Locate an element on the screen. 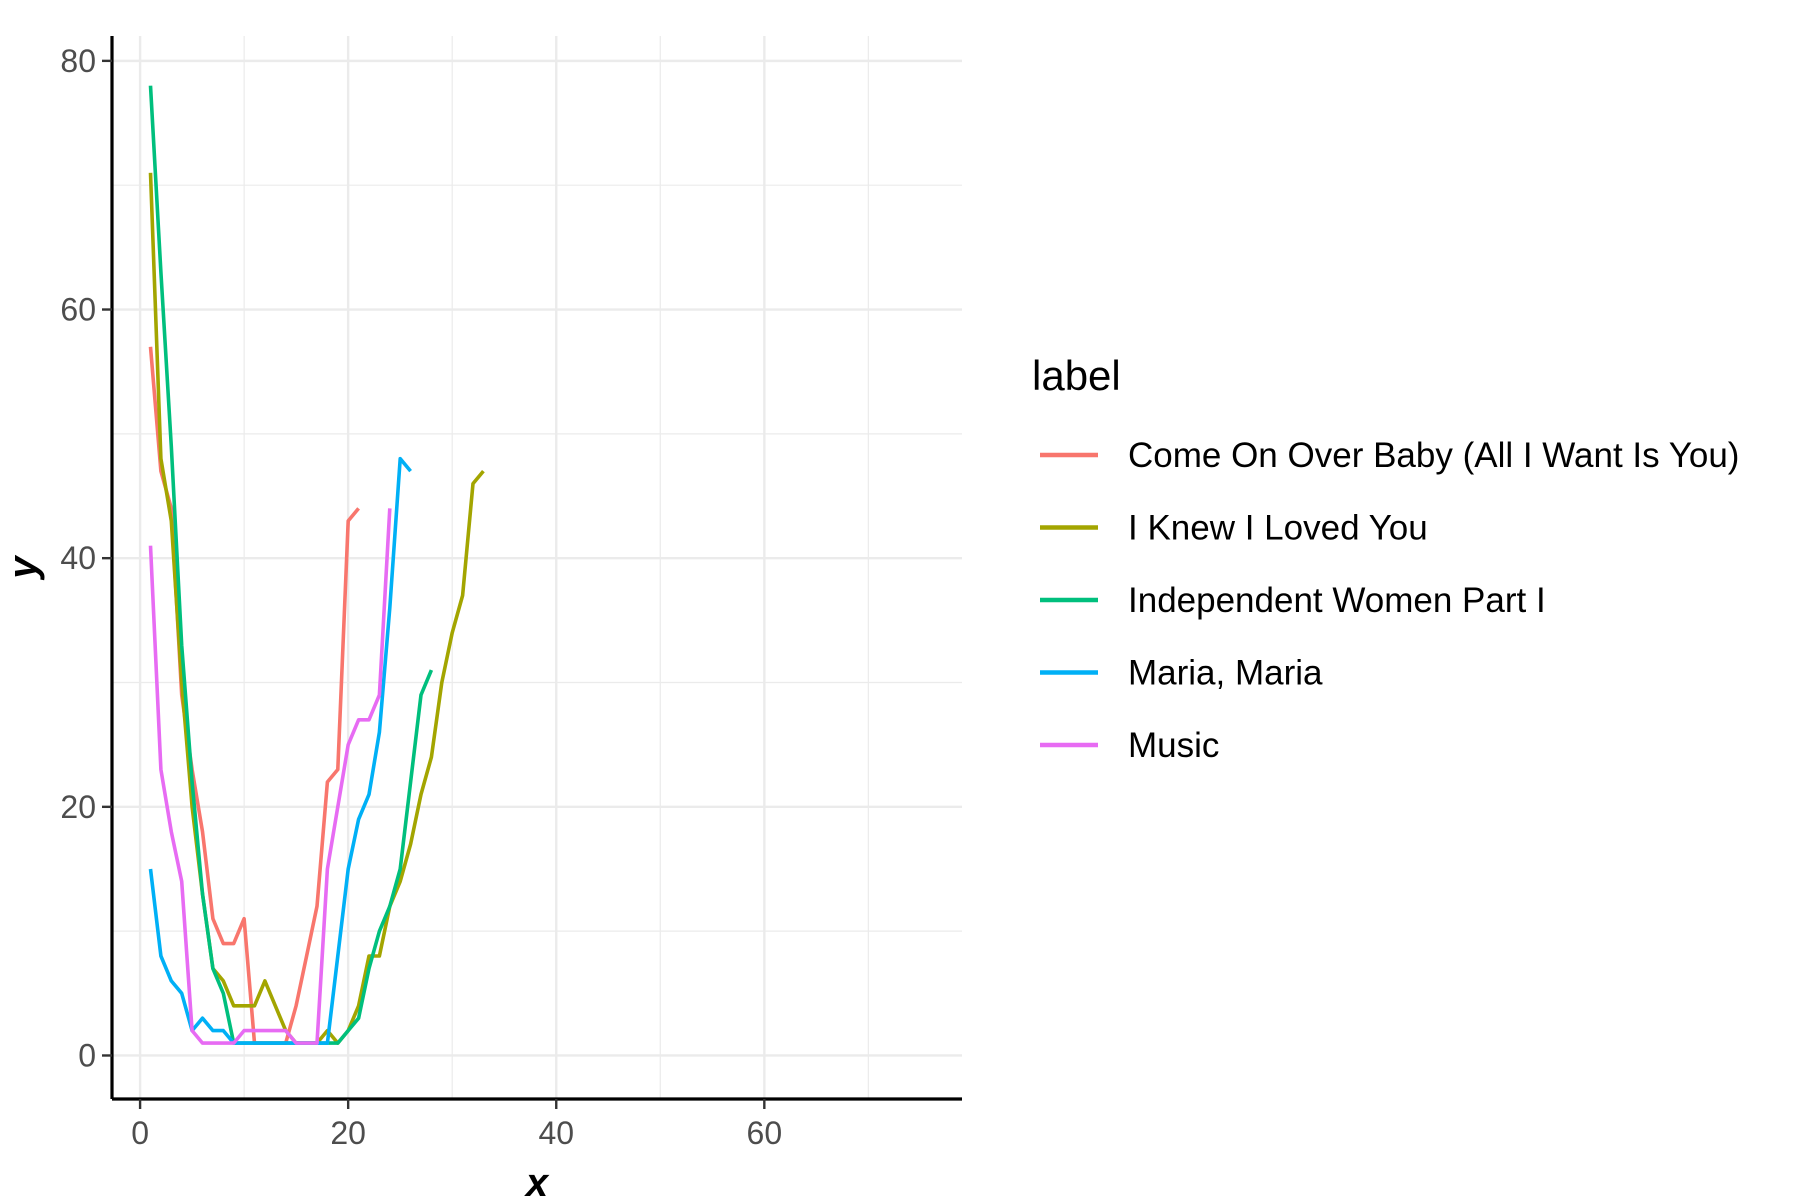 The width and height of the screenshot is (1800, 1200). legend-title: label is located at coordinates (1076, 375).